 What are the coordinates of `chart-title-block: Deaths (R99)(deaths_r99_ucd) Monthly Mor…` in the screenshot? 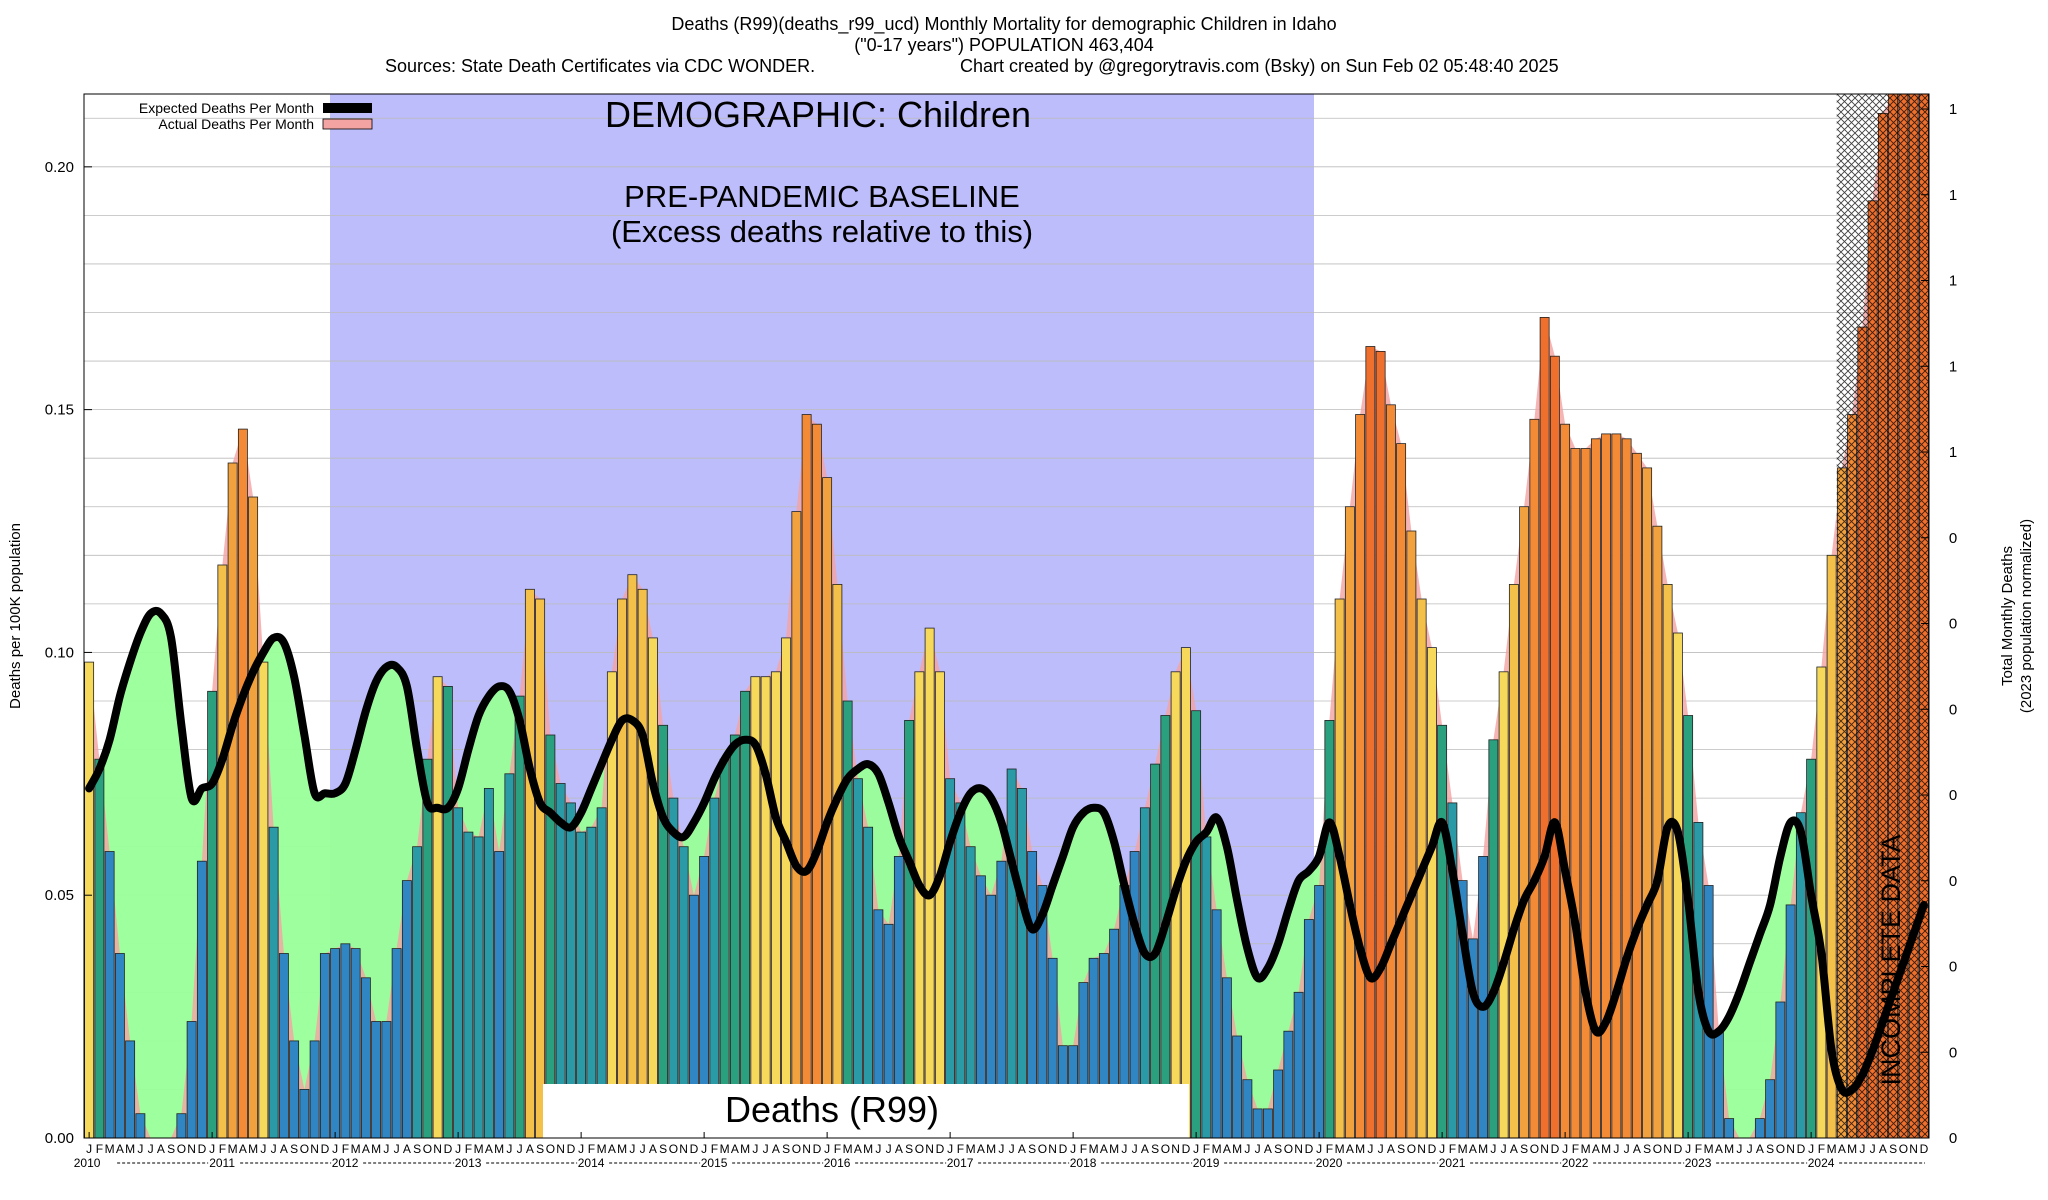 It's located at (972, 45).